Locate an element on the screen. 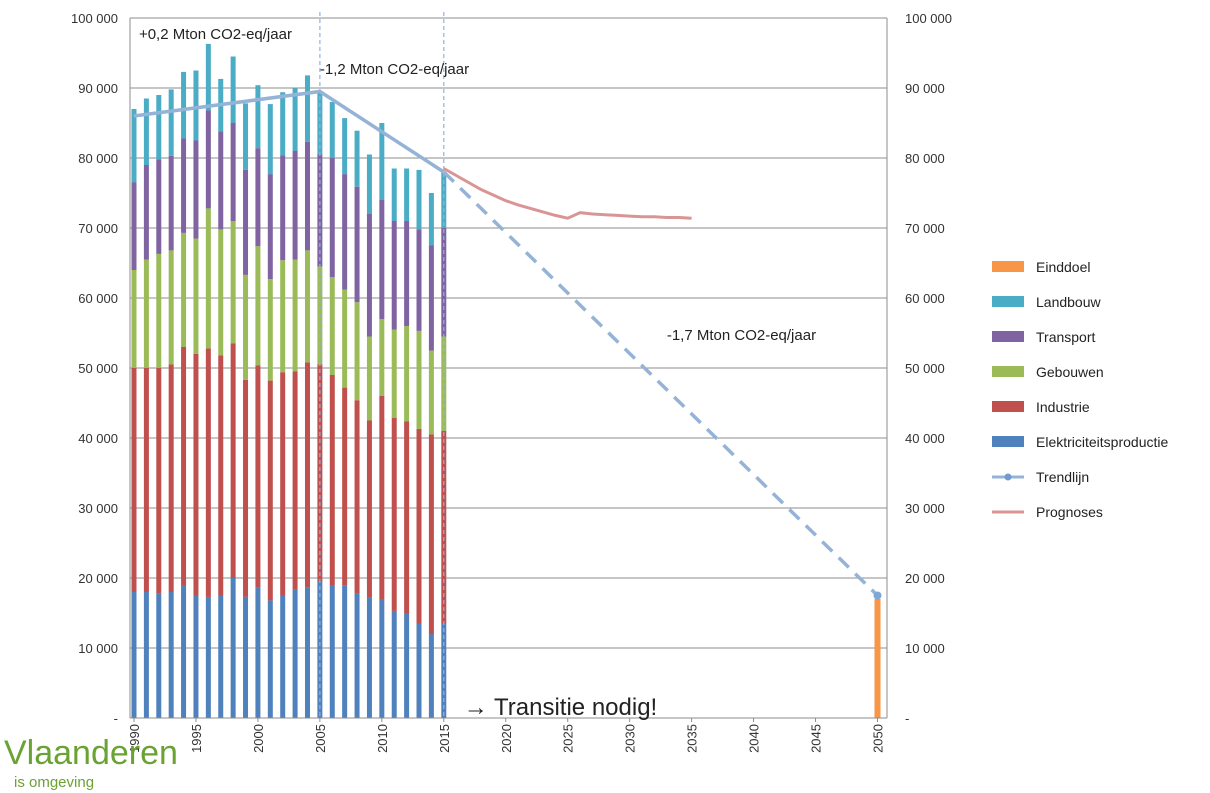 The width and height of the screenshot is (1210, 793). bar-industrie-1998 is located at coordinates (233, 460).